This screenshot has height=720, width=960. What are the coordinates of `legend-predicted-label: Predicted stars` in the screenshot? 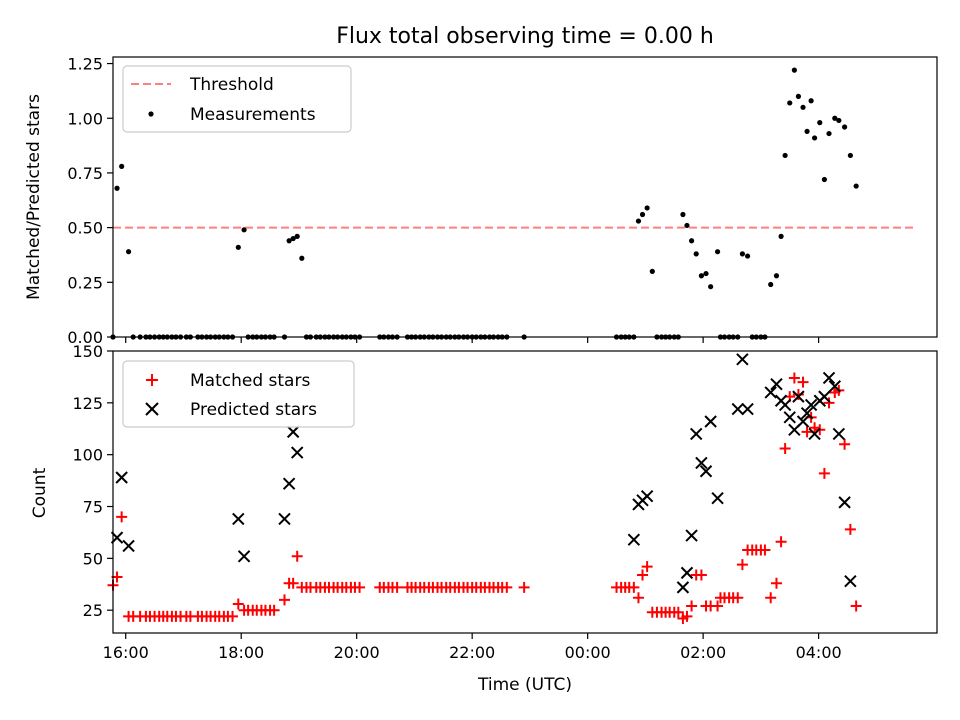 It's located at (253, 410).